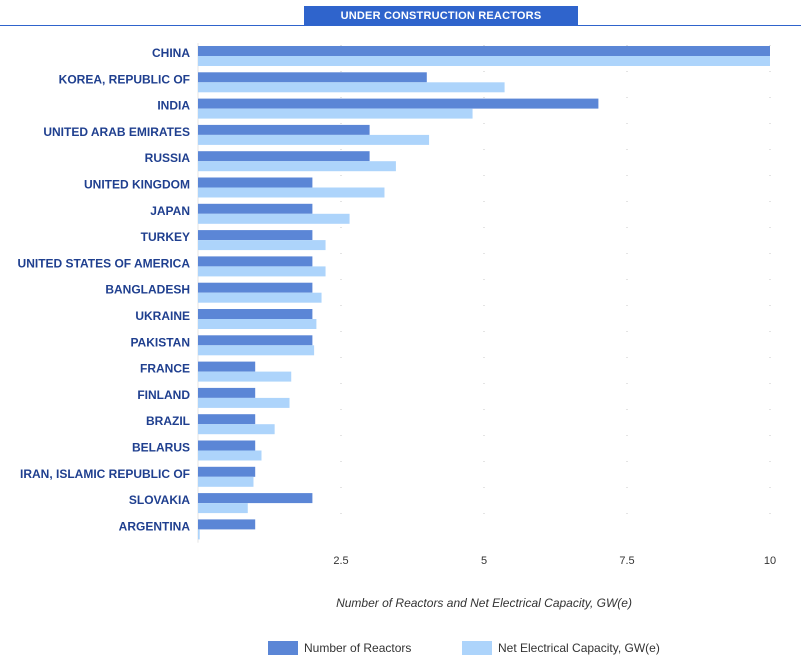 Image resolution: width=801 pixels, height=671 pixels. I want to click on x-tick-label-2: 7.5, so click(626, 561).